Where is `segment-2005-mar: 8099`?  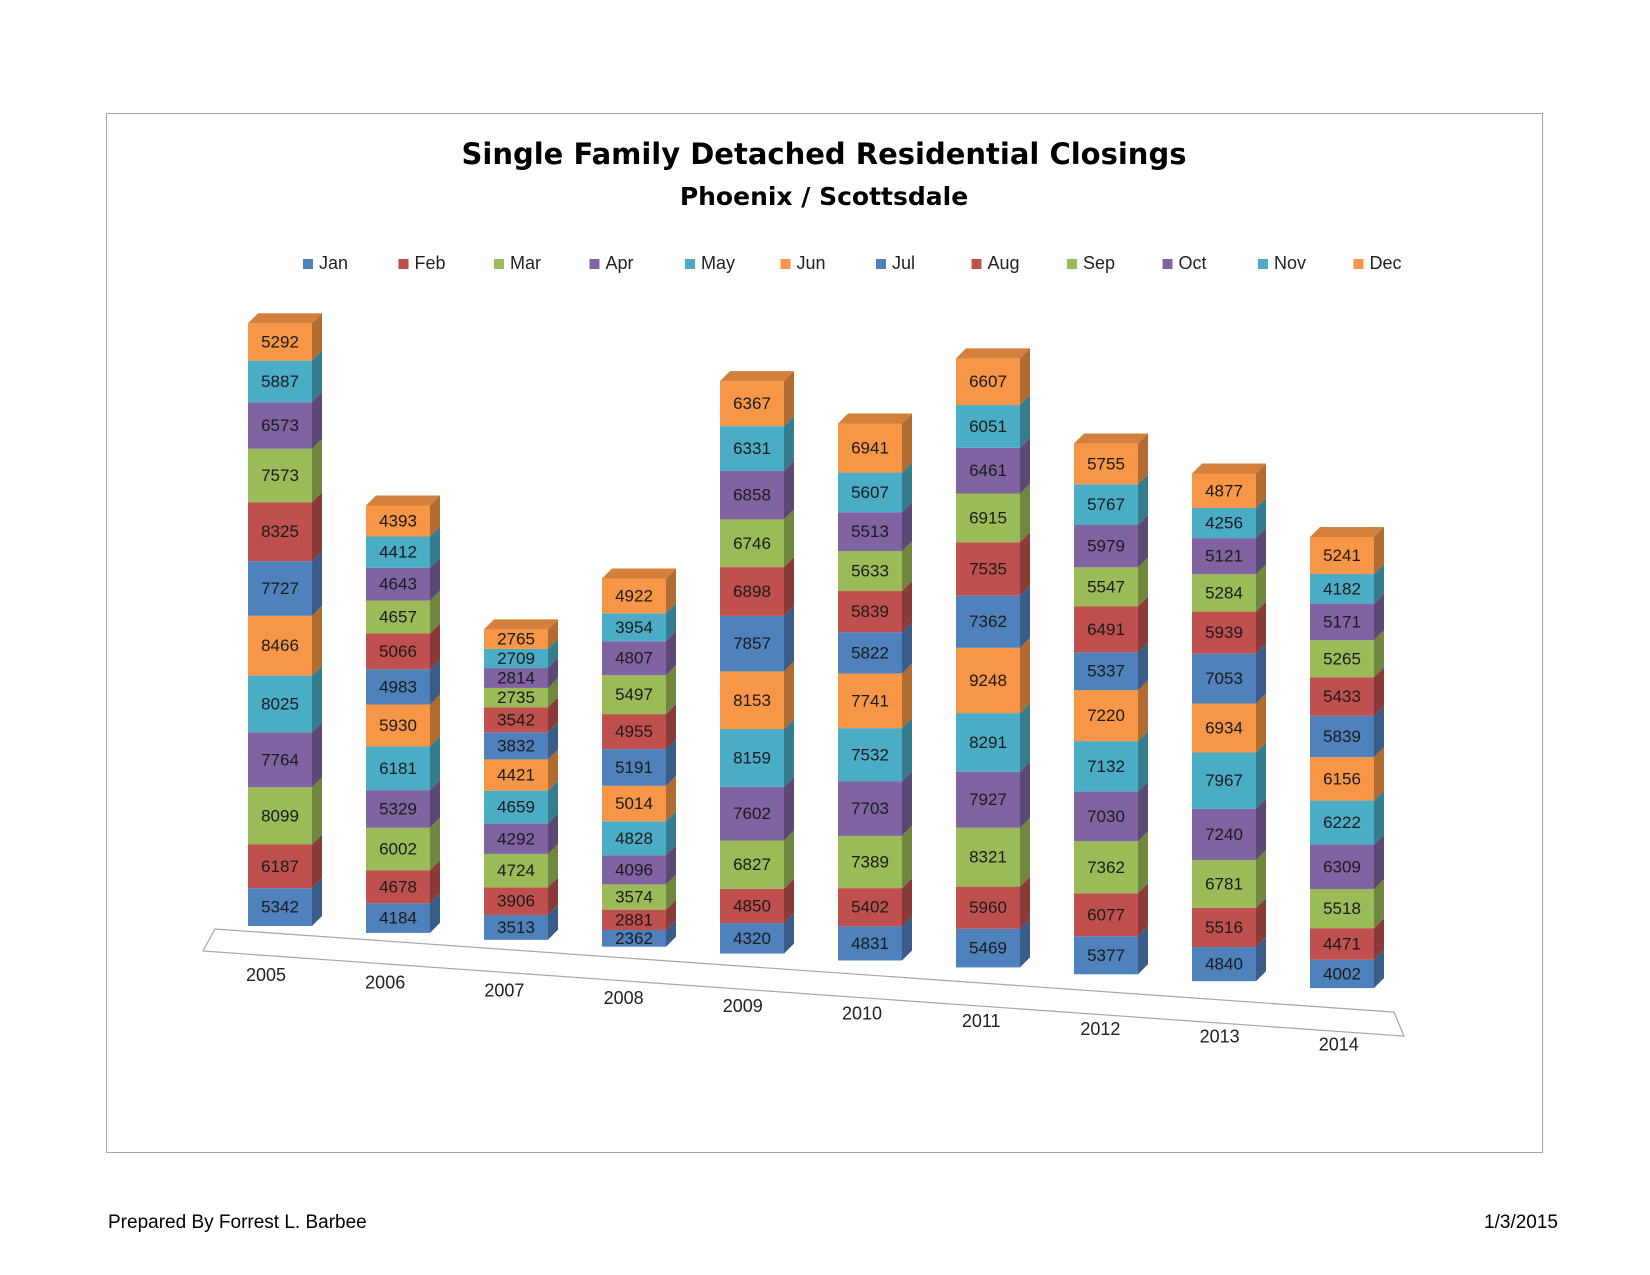
segment-2005-mar: 8099 is located at coordinates (285, 811).